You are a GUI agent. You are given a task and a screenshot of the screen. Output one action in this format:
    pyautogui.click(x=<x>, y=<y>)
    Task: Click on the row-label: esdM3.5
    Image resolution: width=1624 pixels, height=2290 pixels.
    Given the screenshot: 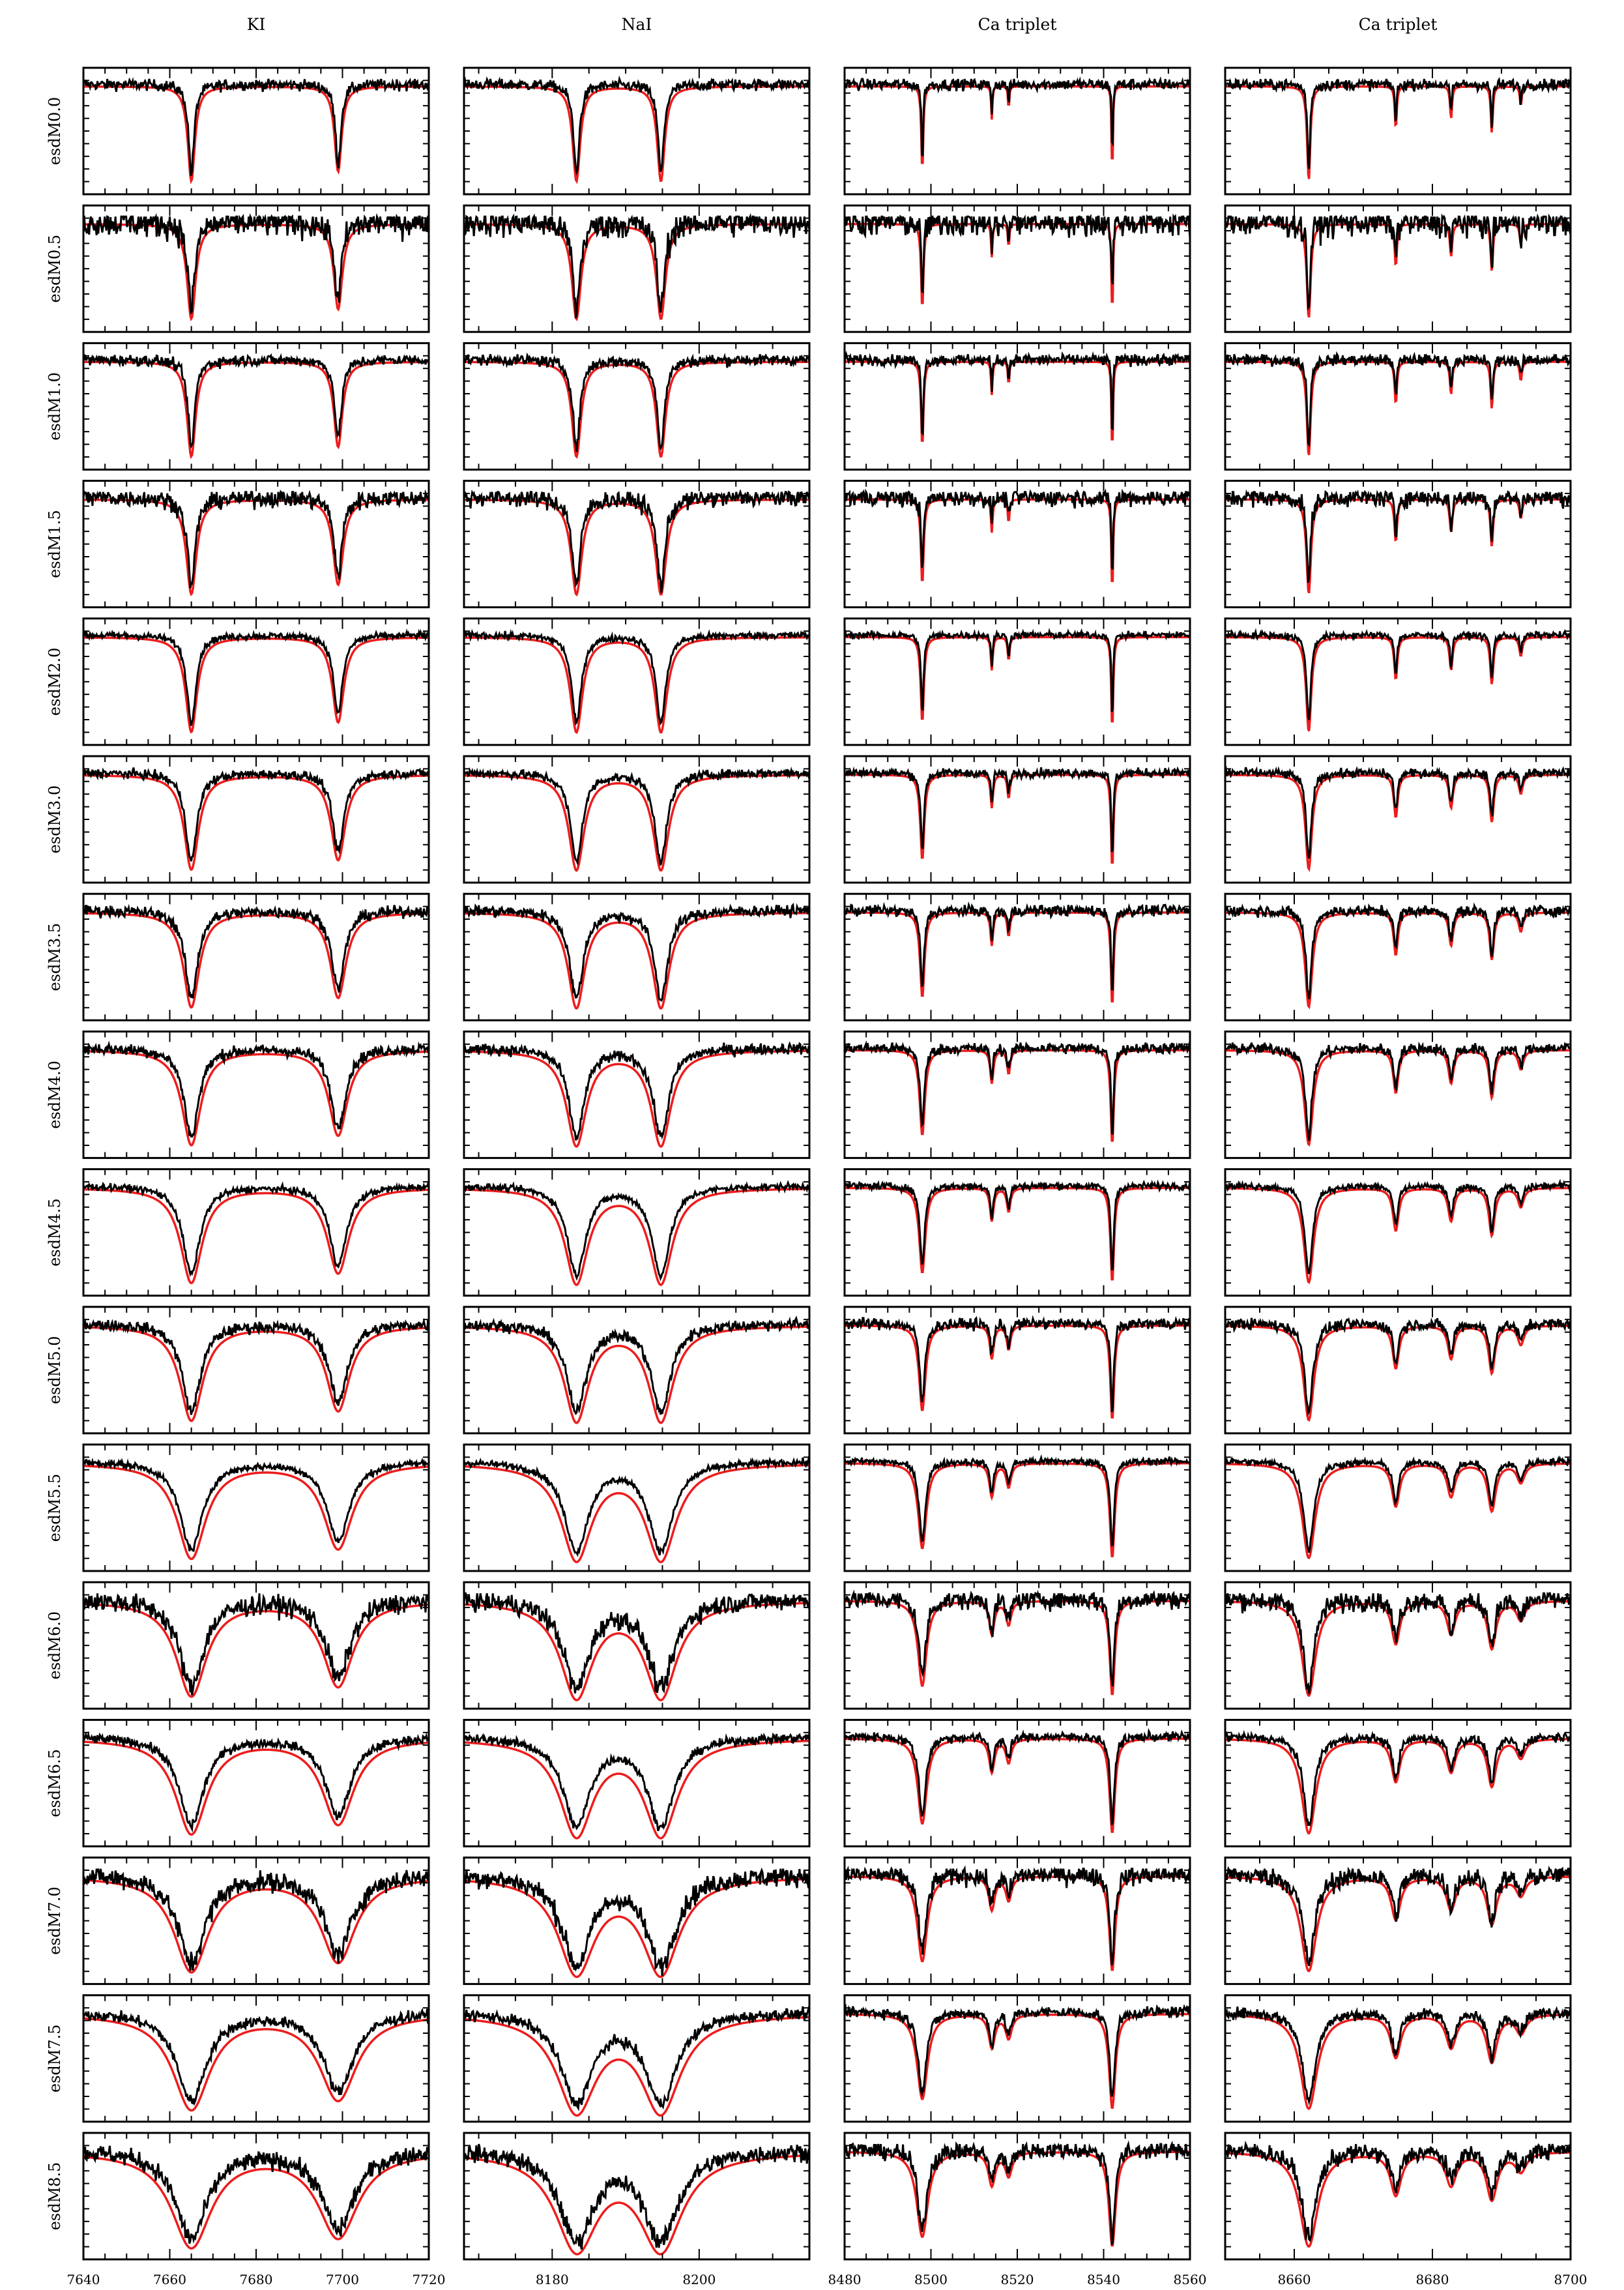 What is the action you would take?
    pyautogui.click(x=55, y=957)
    